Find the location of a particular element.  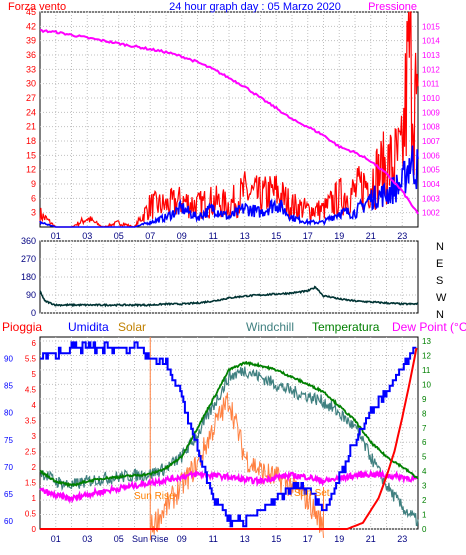

temp-tick-label: 2 is located at coordinates (424, 500).